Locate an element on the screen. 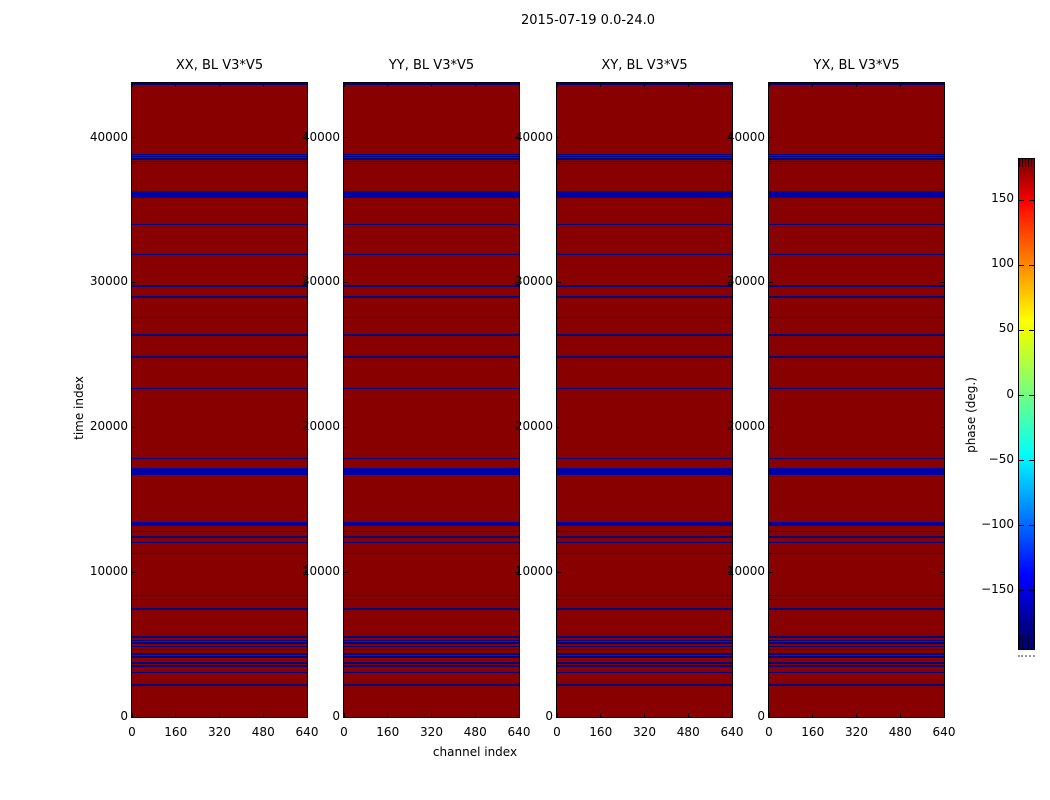  colorbar is located at coordinates (1026, 404).